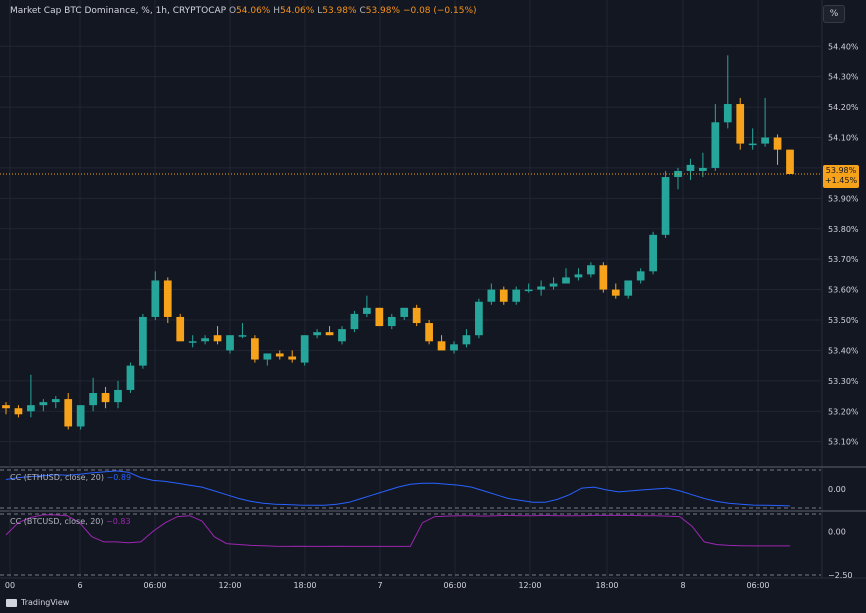 The height and width of the screenshot is (613, 866). What do you see at coordinates (841, 170) in the screenshot?
I see `last-price-value: 53.98%` at bounding box center [841, 170].